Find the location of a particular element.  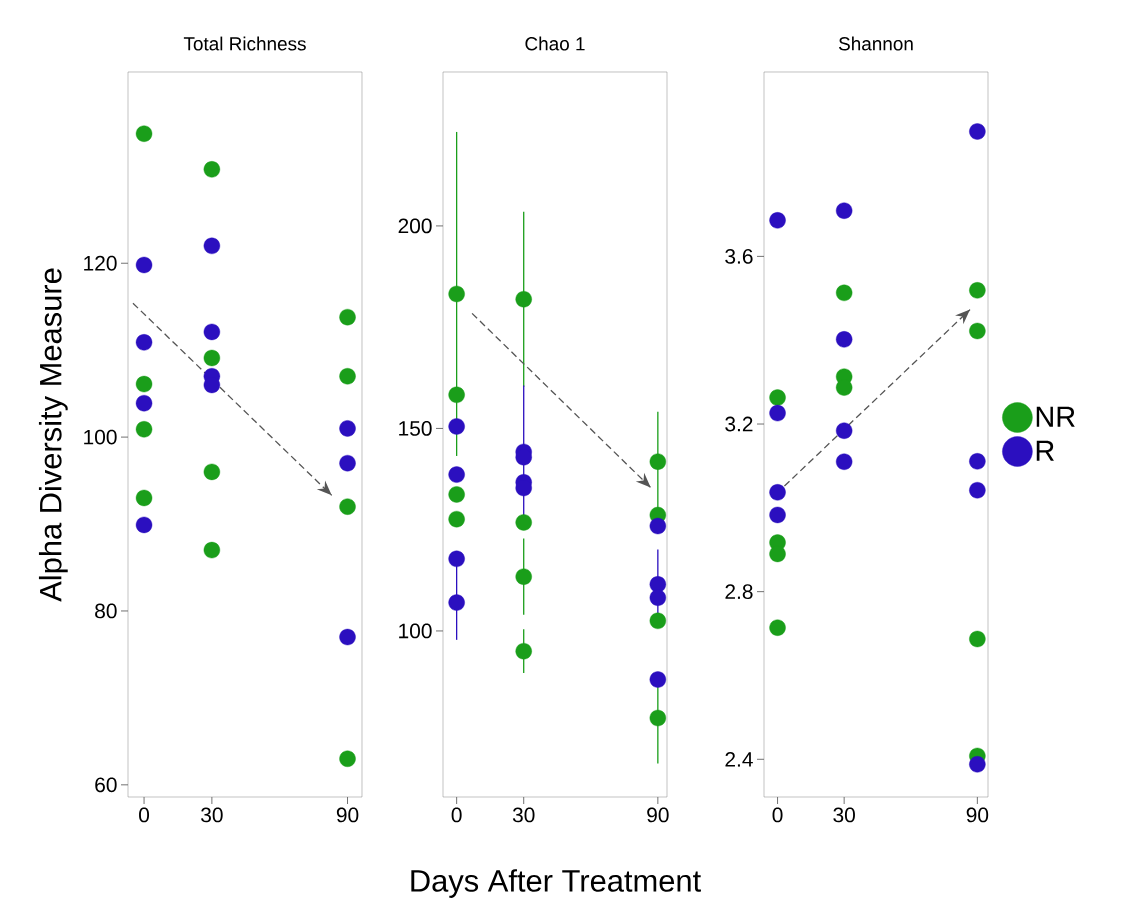

x-axis-title: Days After Treatment is located at coordinates (556, 883).